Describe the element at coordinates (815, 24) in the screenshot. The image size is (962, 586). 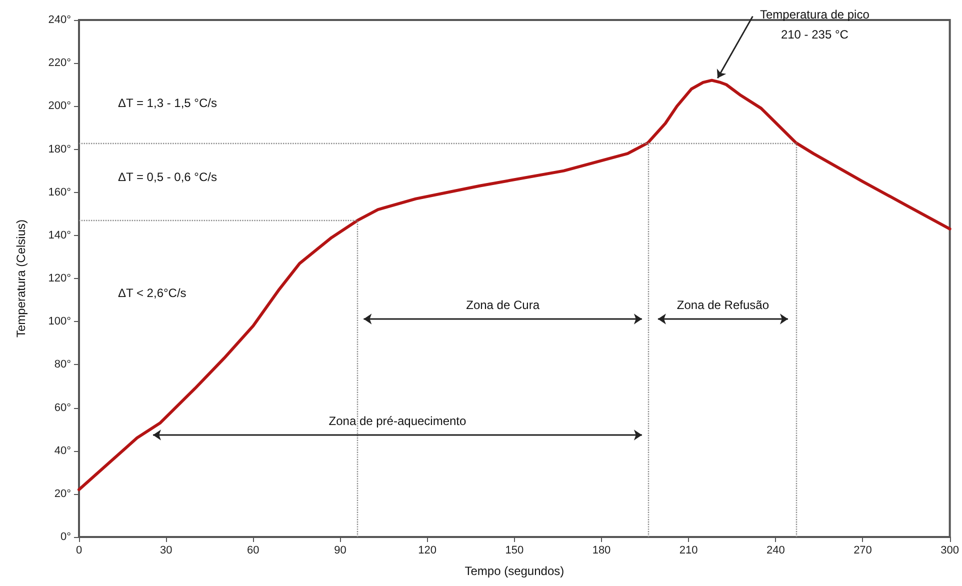
I see `annotation: Temperatura de pico 210 - 235 °C` at that location.